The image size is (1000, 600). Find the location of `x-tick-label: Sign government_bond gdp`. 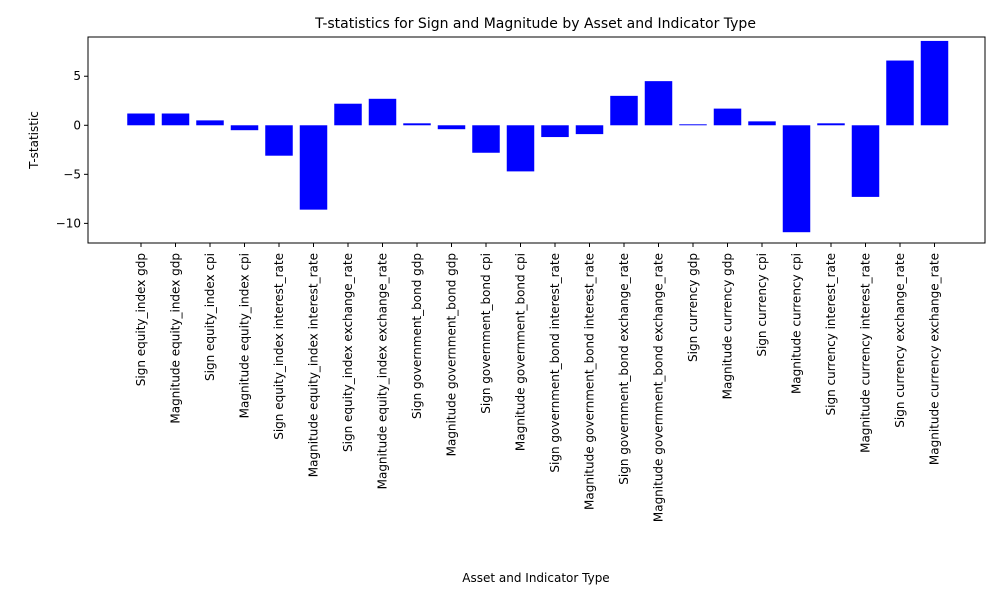

x-tick-label: Sign government_bond gdp is located at coordinates (417, 336).